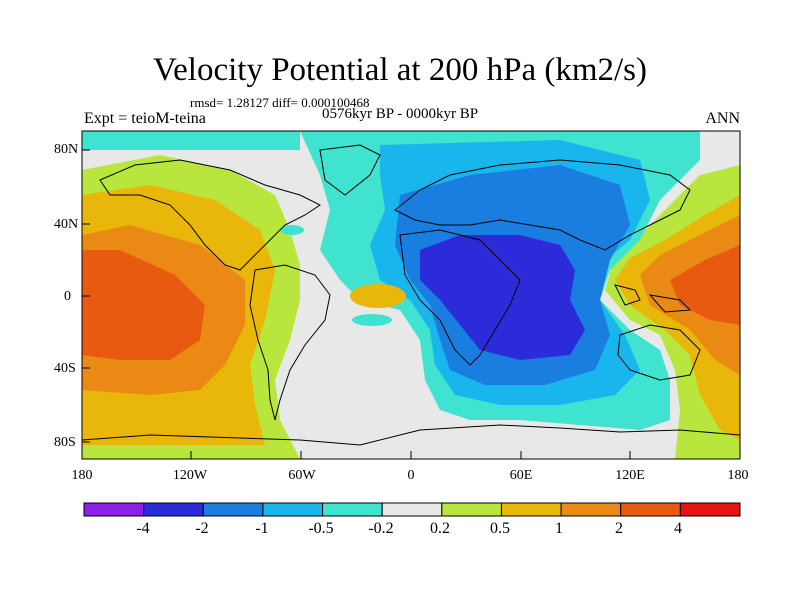 The height and width of the screenshot is (600, 800). Describe the element at coordinates (210, 215) in the screenshot. I see `coast-north-america` at that location.